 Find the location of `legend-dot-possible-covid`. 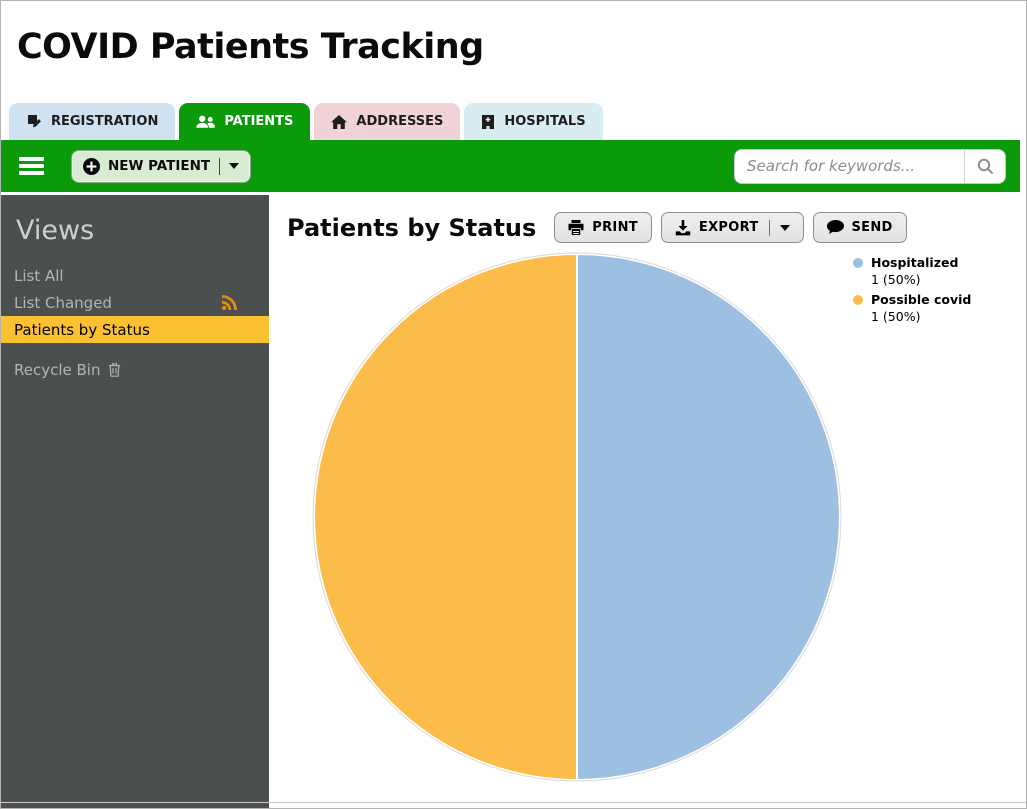

legend-dot-possible-covid is located at coordinates (858, 299).